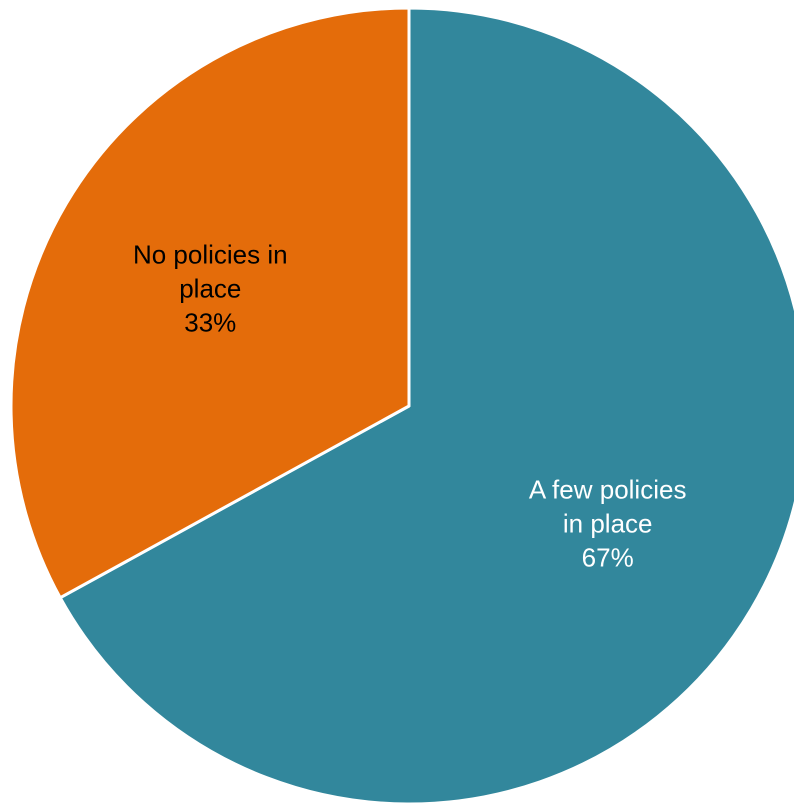  I want to click on slice-label-2: No policies in place 33%, so click(210, 289).